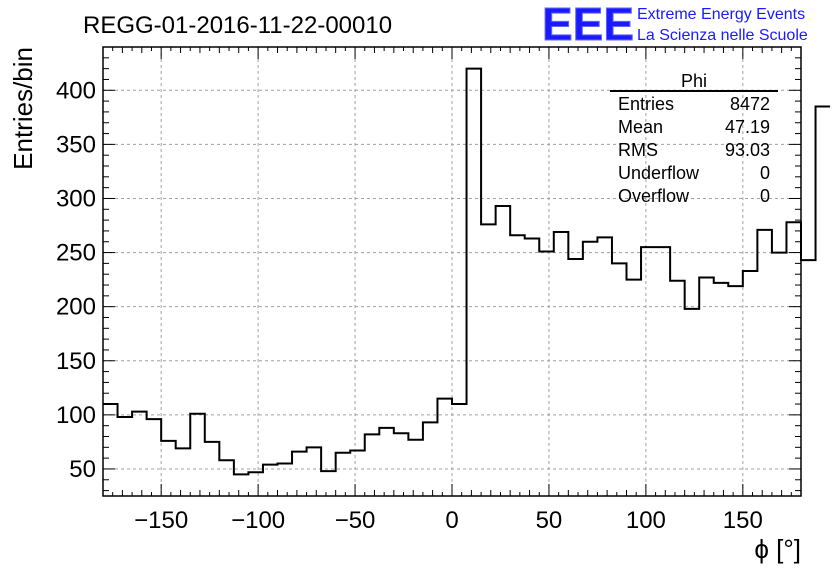 This screenshot has height=572, width=836. I want to click on x-tick-label: −150, so click(161, 520).